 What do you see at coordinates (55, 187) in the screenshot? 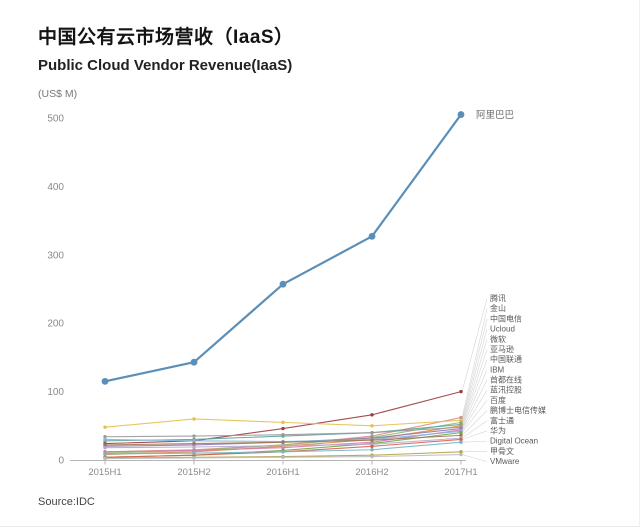
I see `y-axis-tick-label: 400` at bounding box center [55, 187].